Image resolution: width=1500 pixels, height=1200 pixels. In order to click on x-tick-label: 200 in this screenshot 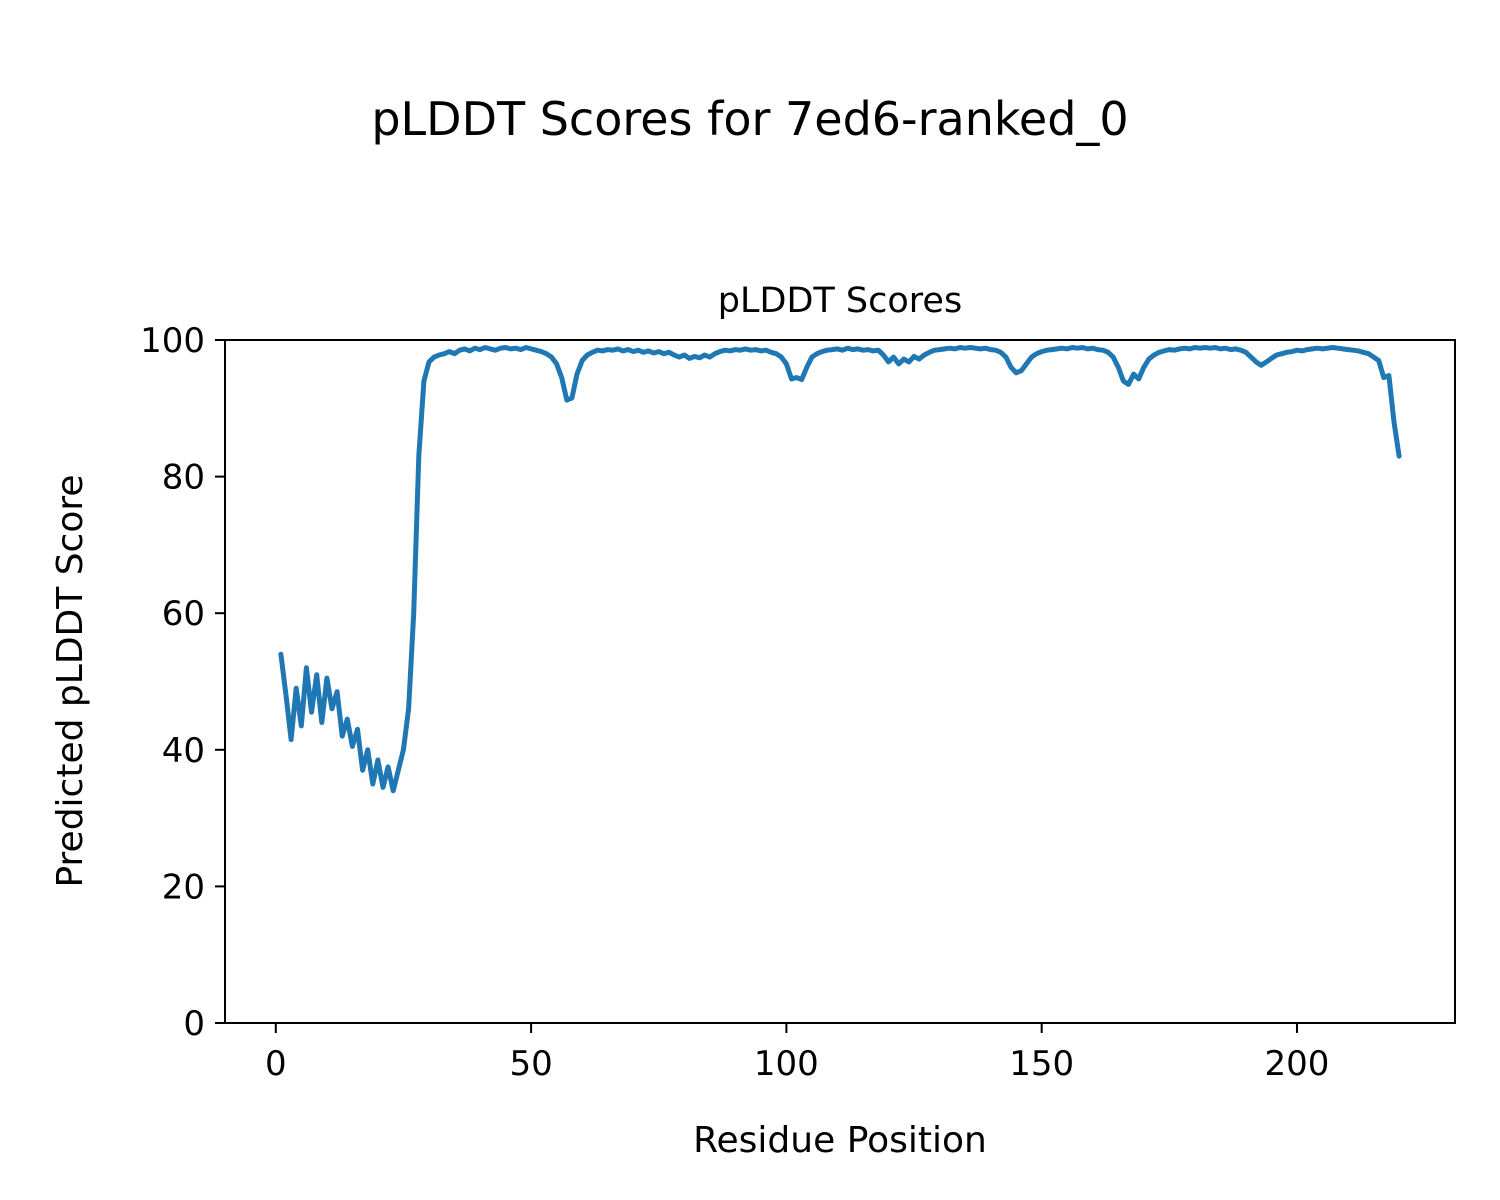, I will do `click(1297, 1064)`.